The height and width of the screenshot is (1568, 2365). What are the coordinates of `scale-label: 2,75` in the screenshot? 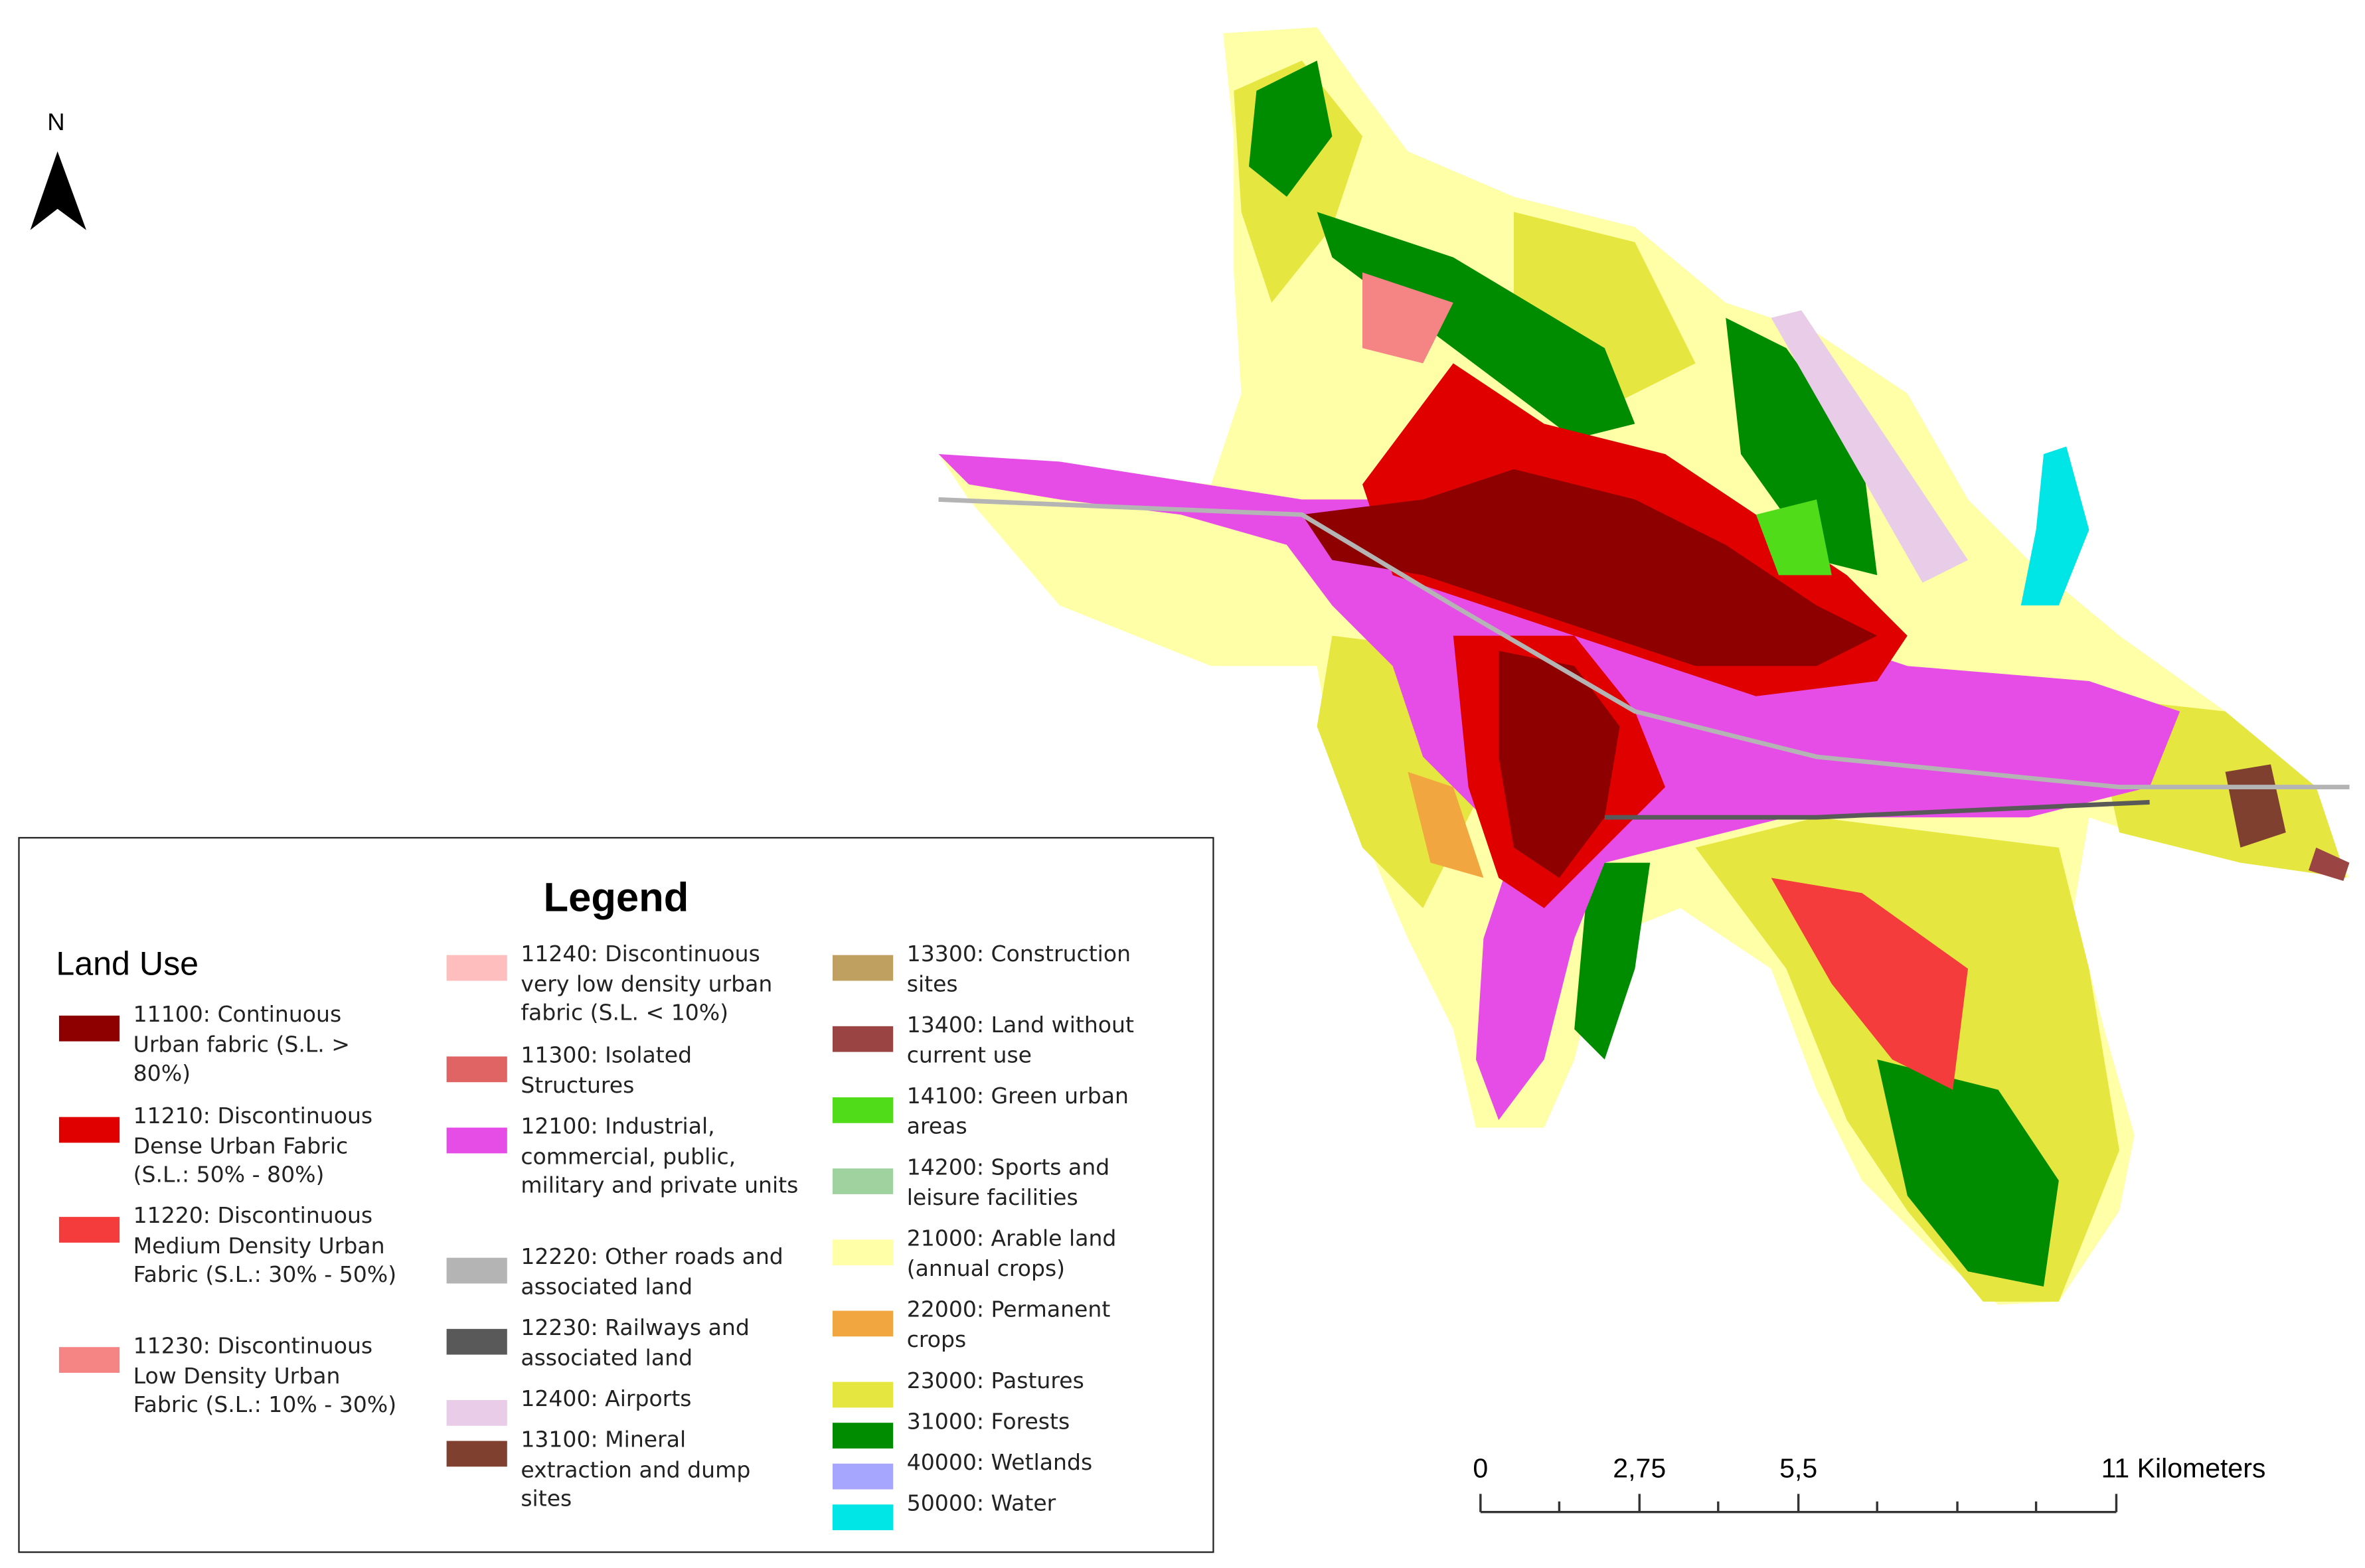 It's located at (1639, 1468).